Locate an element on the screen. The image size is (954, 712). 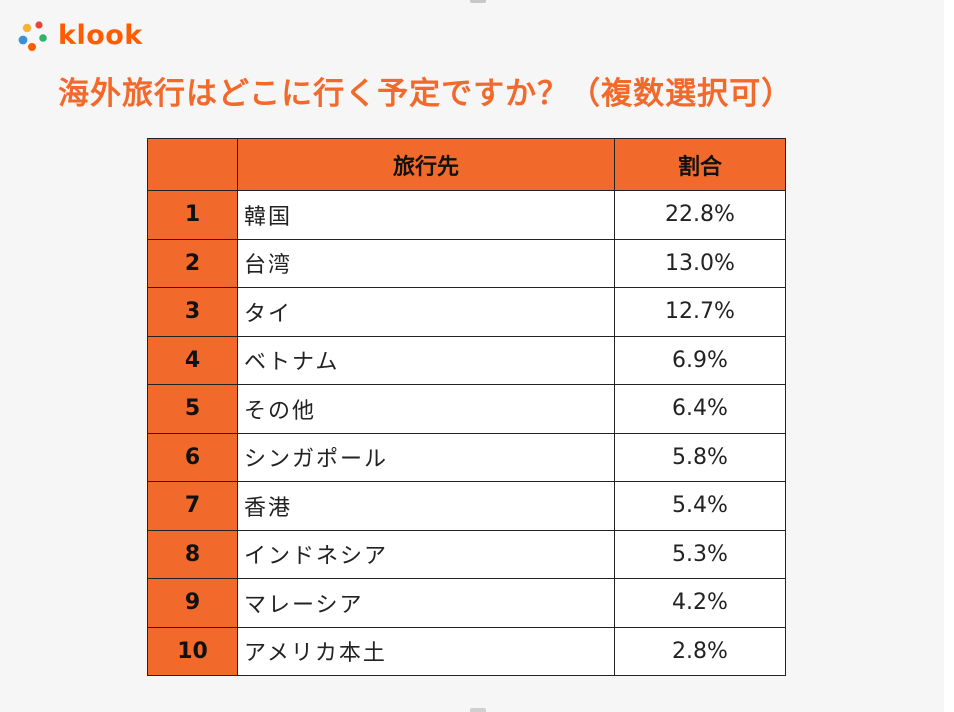
destination-cell: インドネシア is located at coordinates (426, 554).